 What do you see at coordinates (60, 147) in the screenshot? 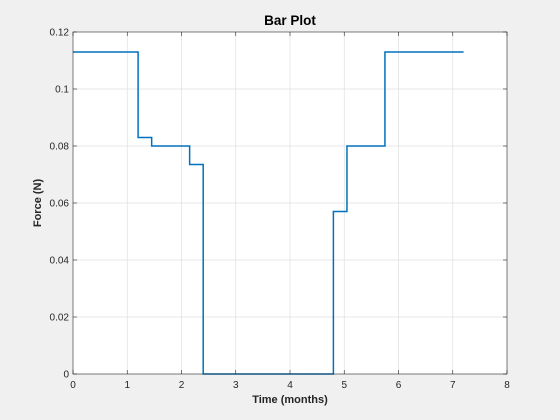
I see `y-tick-label: 0.08` at bounding box center [60, 147].